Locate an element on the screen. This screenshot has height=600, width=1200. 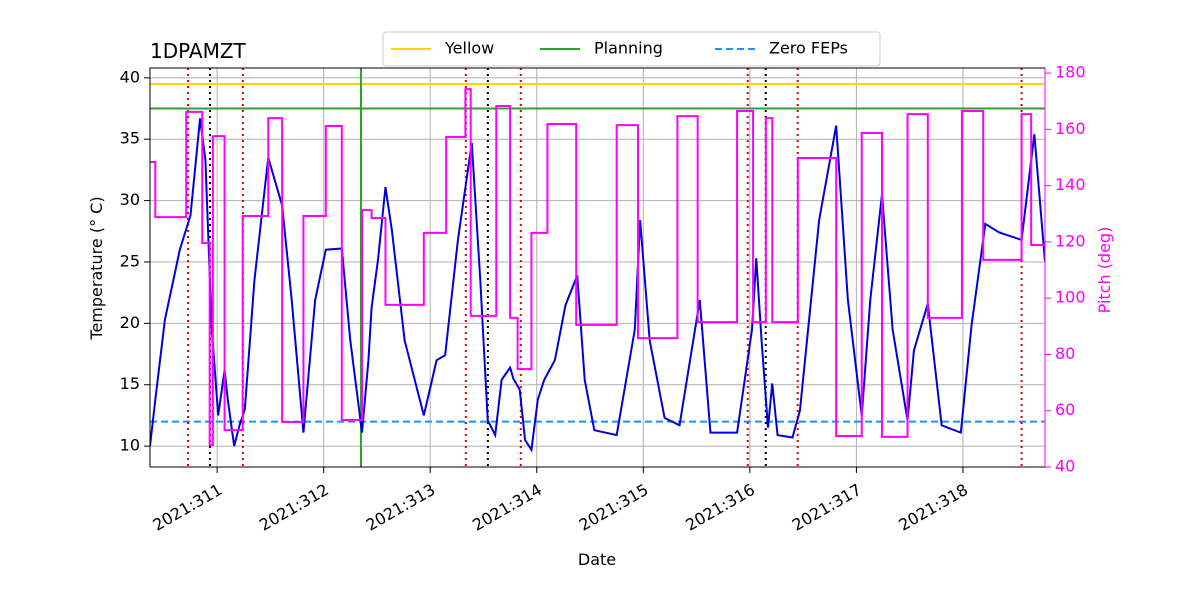
x-axis-label: Date is located at coordinates (597, 559).